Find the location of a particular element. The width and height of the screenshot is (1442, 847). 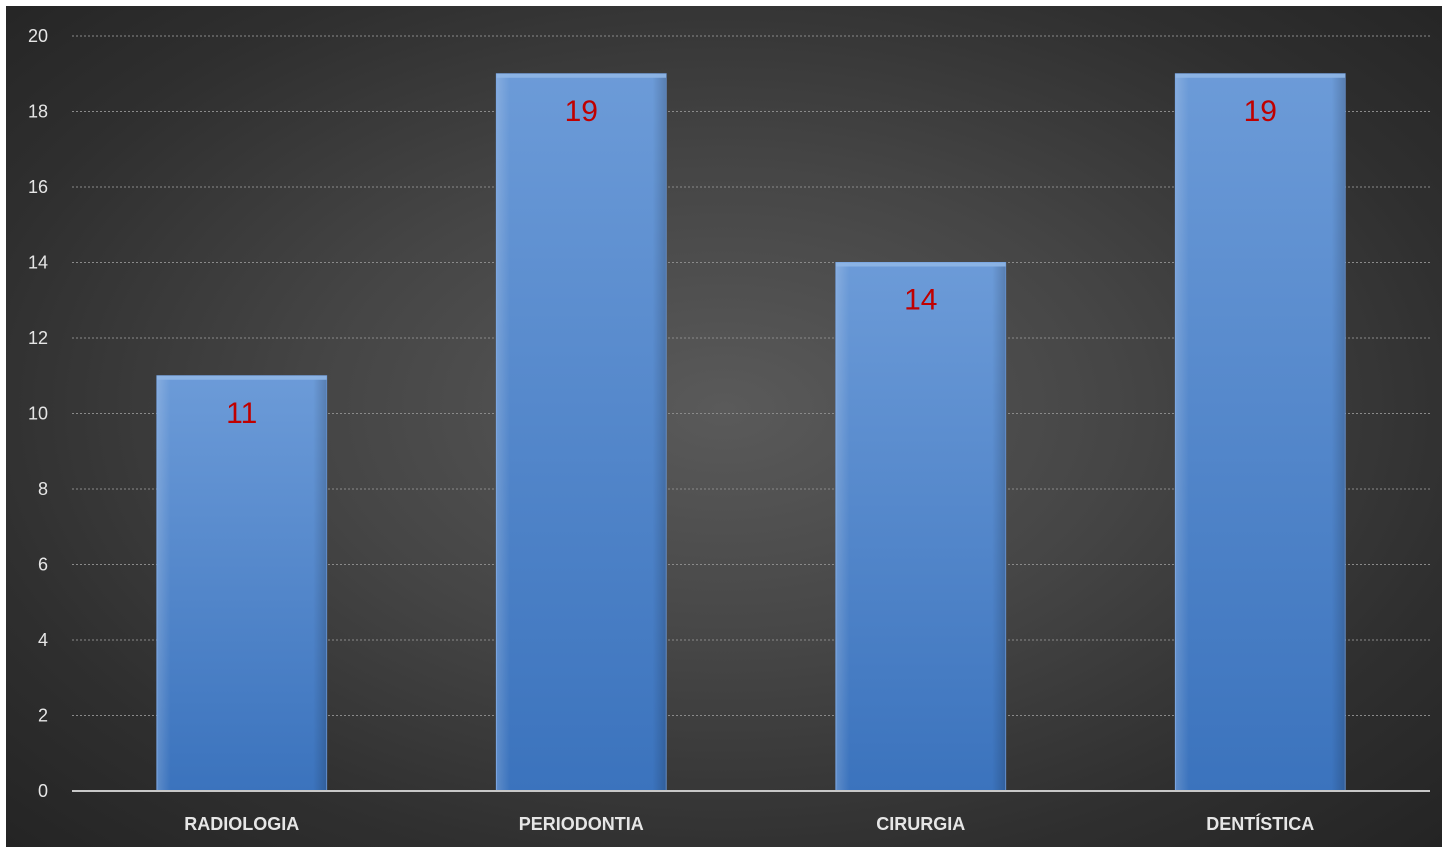

y-tick-label: 4 is located at coordinates (43, 640).